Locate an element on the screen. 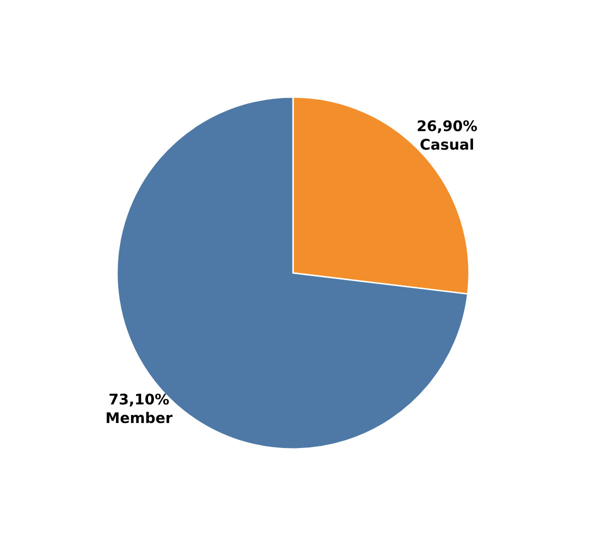 This screenshot has height=538, width=606. slice-label: Member is located at coordinates (139, 418).